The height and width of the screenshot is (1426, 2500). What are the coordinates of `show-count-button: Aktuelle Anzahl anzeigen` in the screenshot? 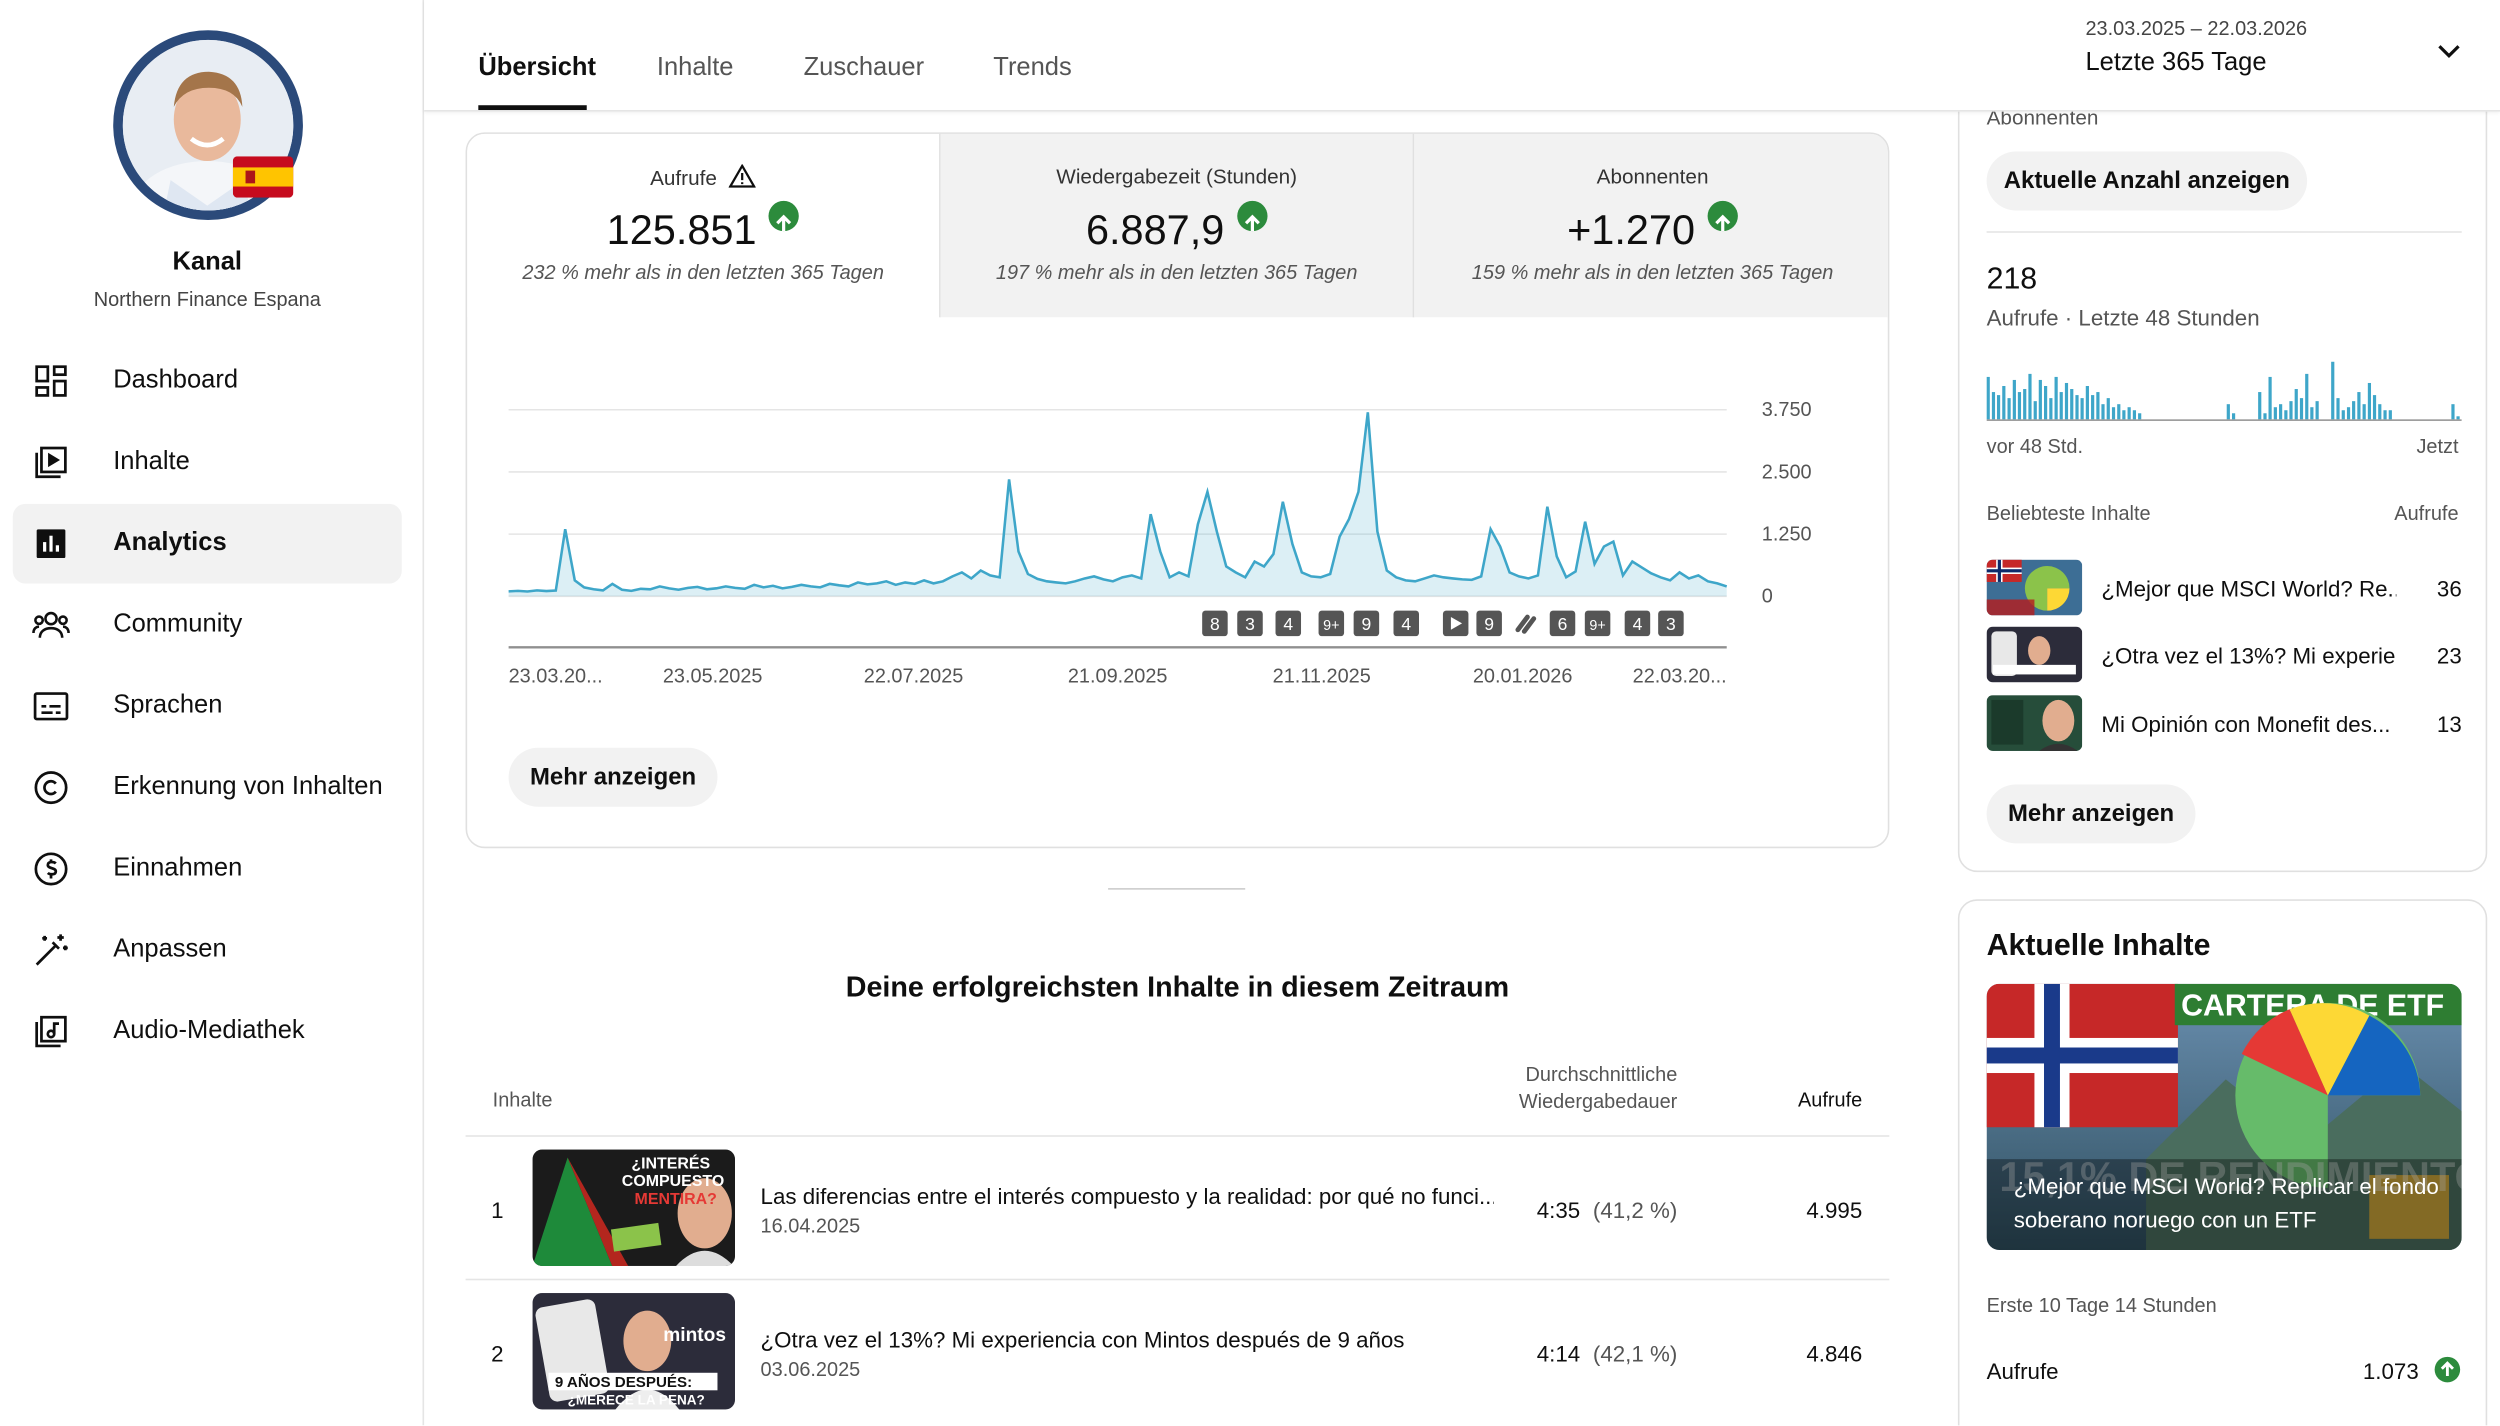 It's located at (2147, 181).